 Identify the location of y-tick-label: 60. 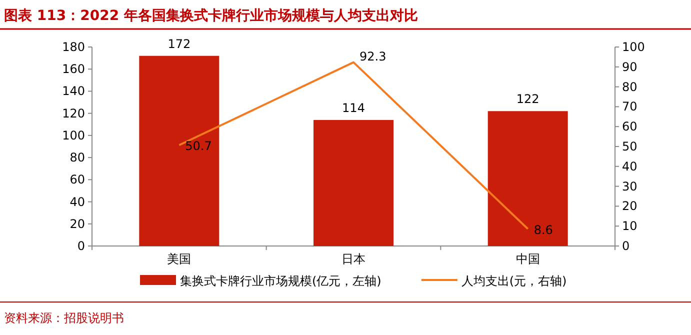
(77, 179).